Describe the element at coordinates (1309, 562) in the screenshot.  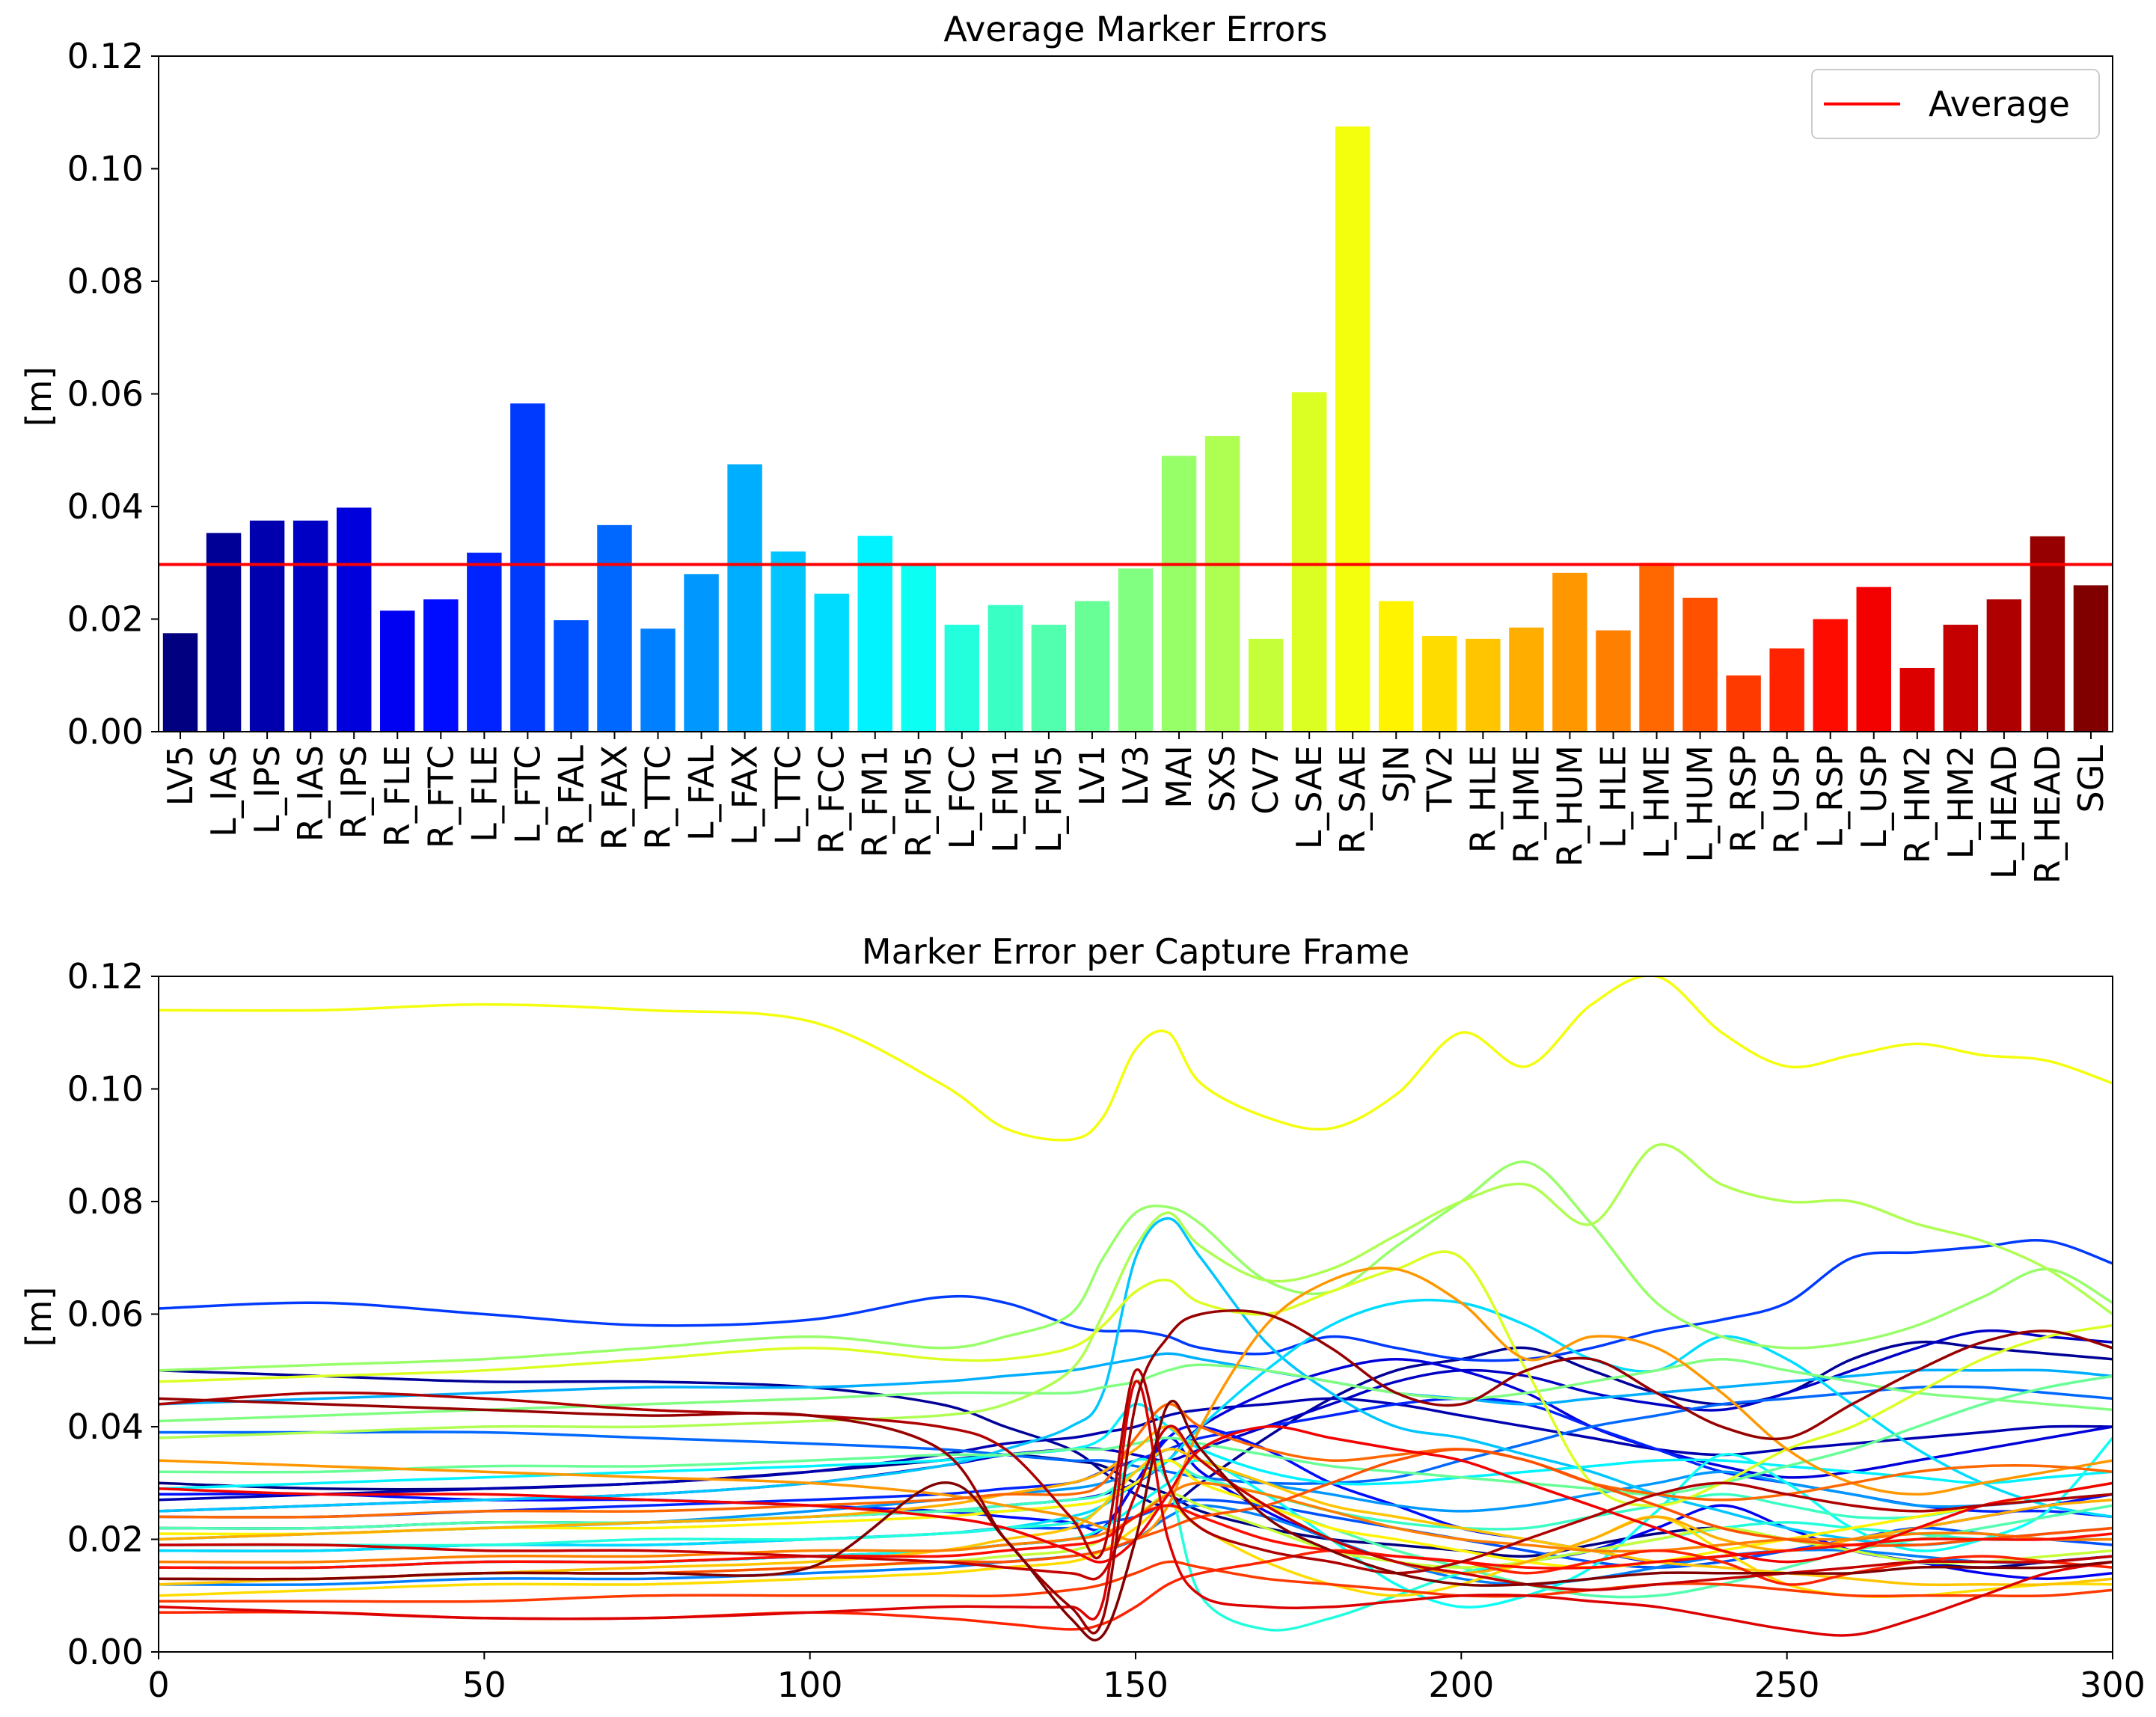
I see `bar-L_SAE` at that location.